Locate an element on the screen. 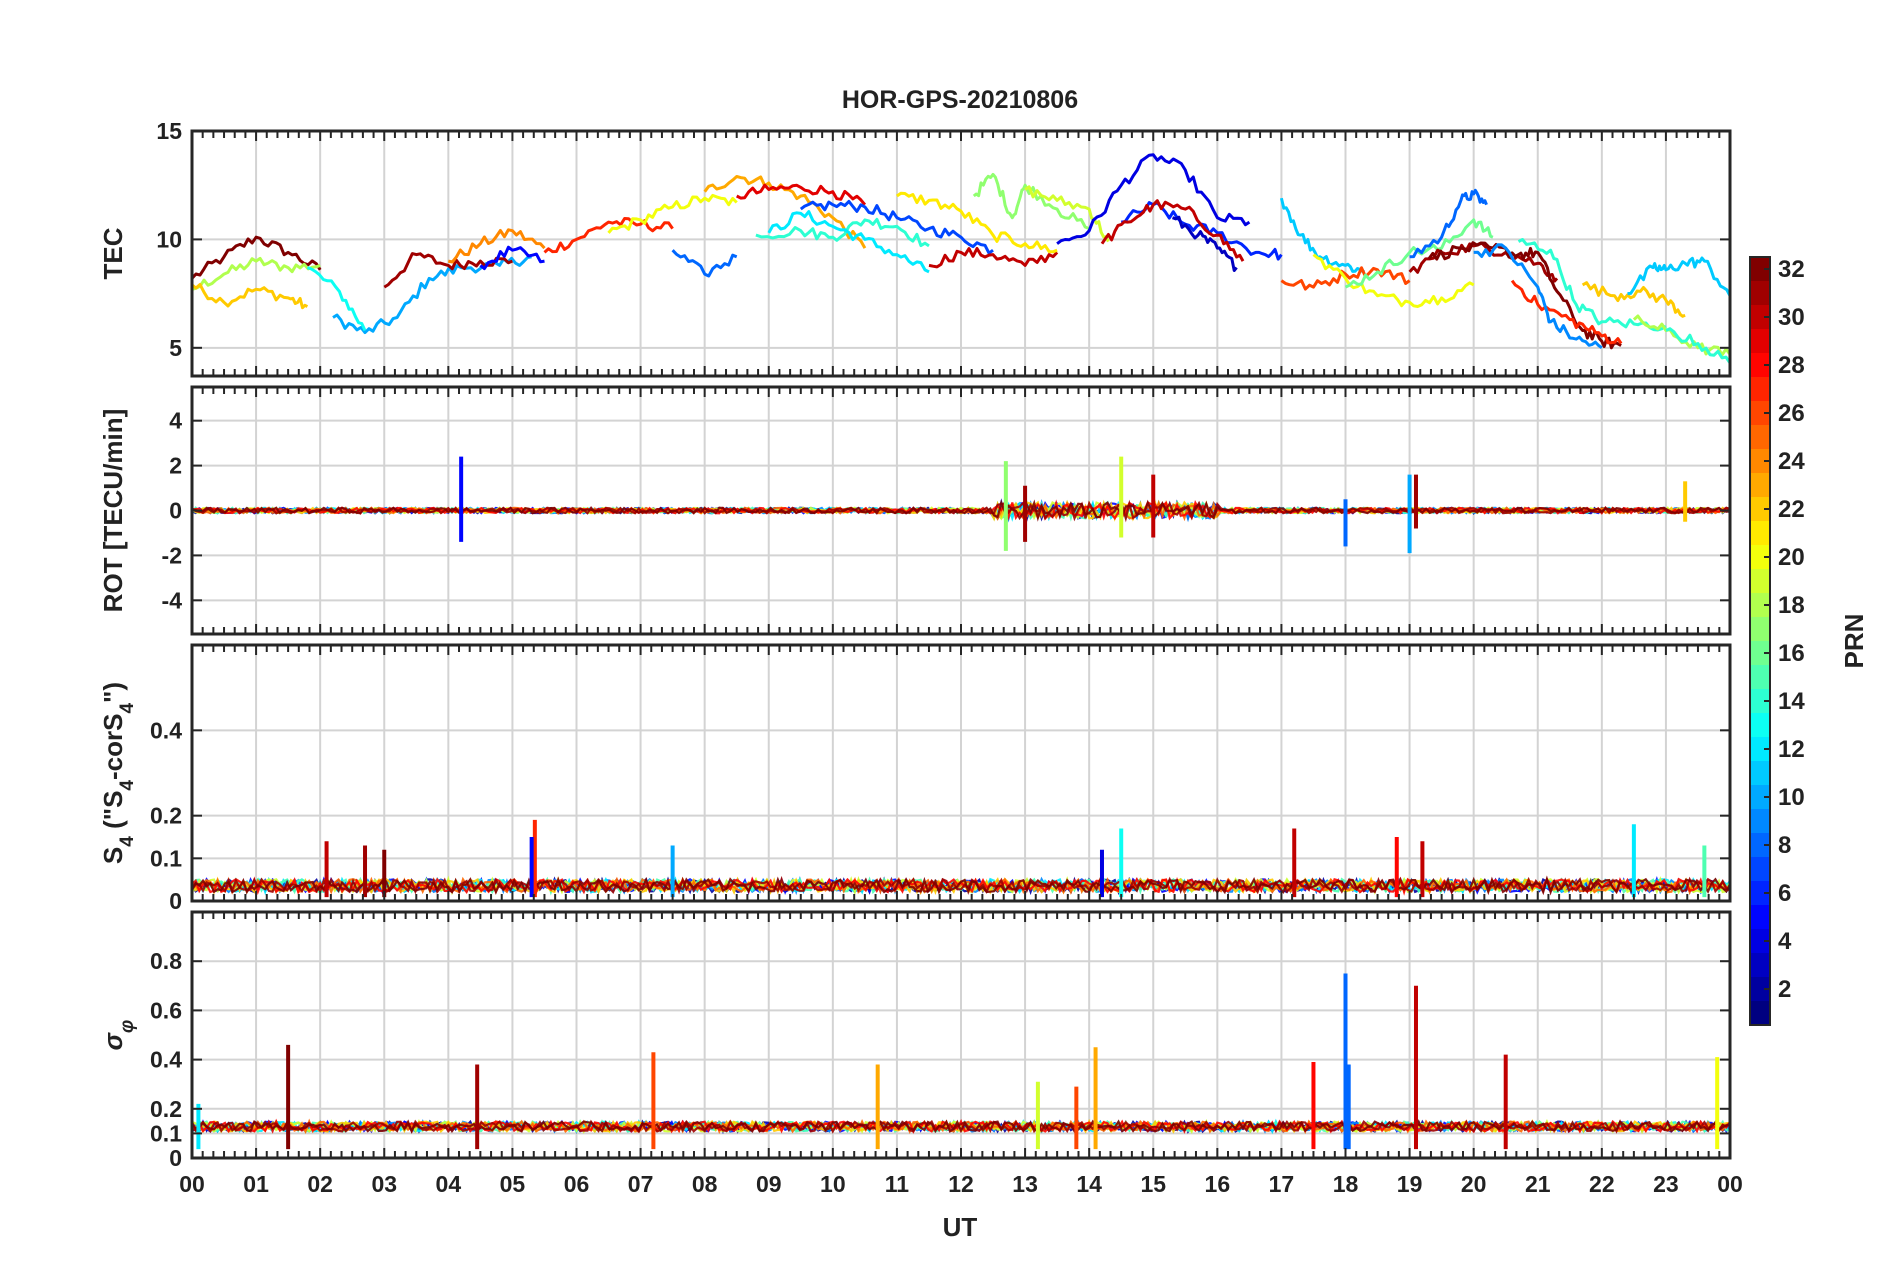 The width and height of the screenshot is (1902, 1272). colorbar-tick-label: 20 is located at coordinates (1791, 557).